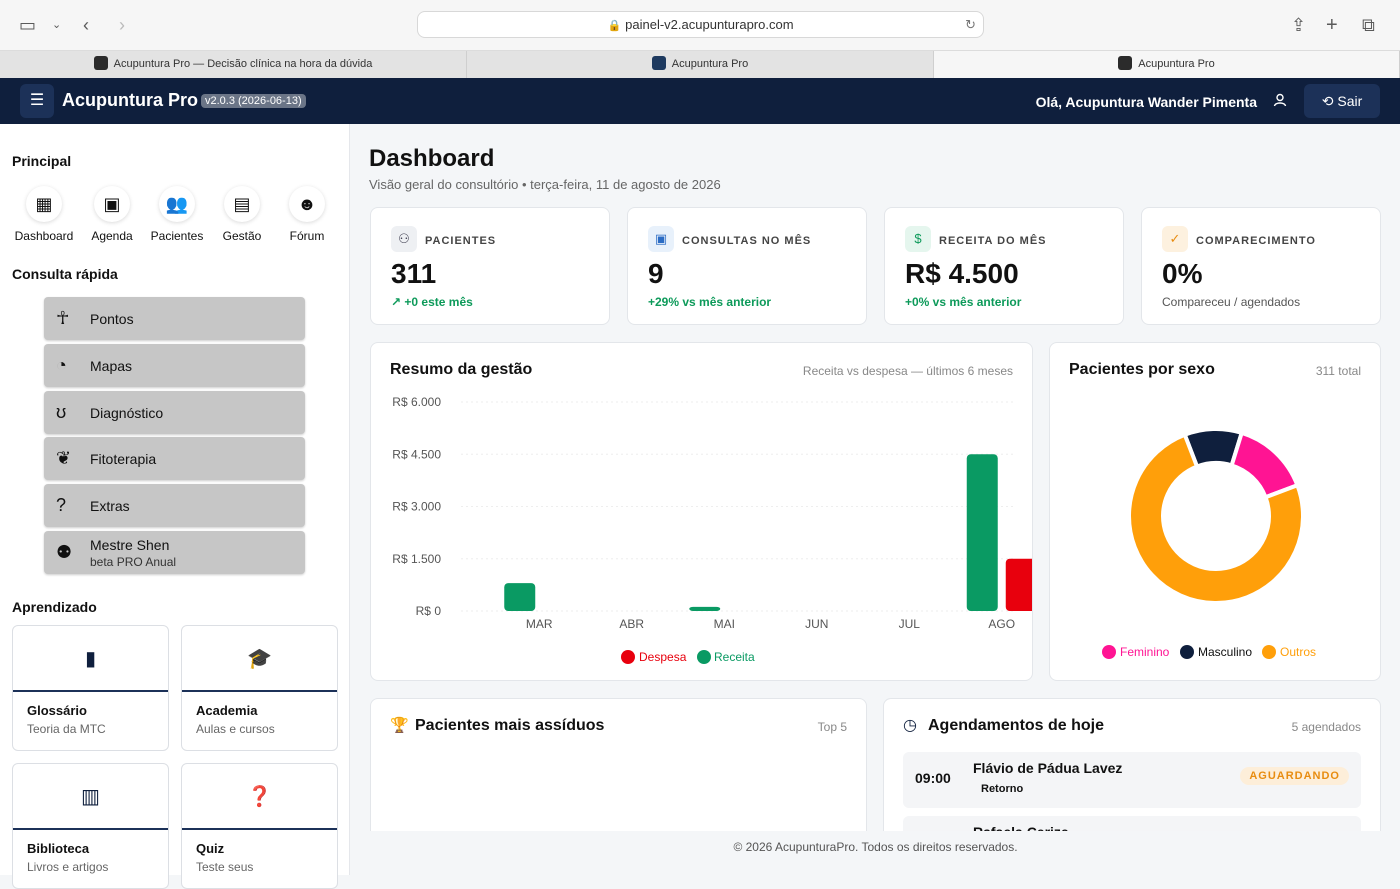 This screenshot has height=889, width=1400. Describe the element at coordinates (90, 797) in the screenshot. I see `open-book-icon: ▥` at that location.